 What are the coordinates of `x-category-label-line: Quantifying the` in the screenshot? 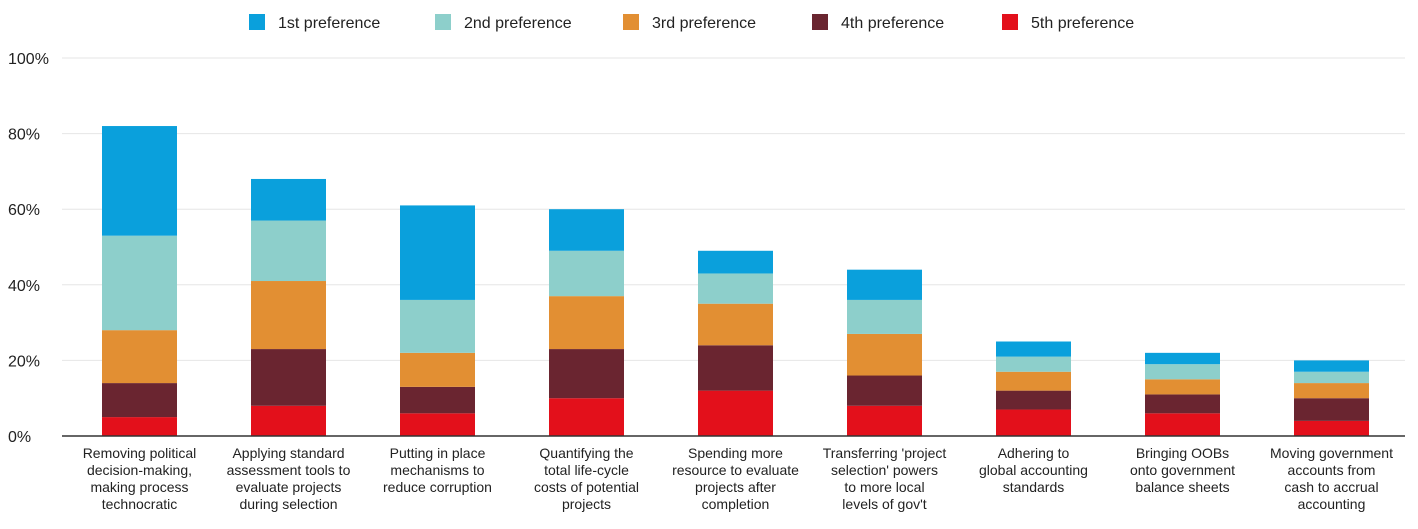 It's located at (586, 453).